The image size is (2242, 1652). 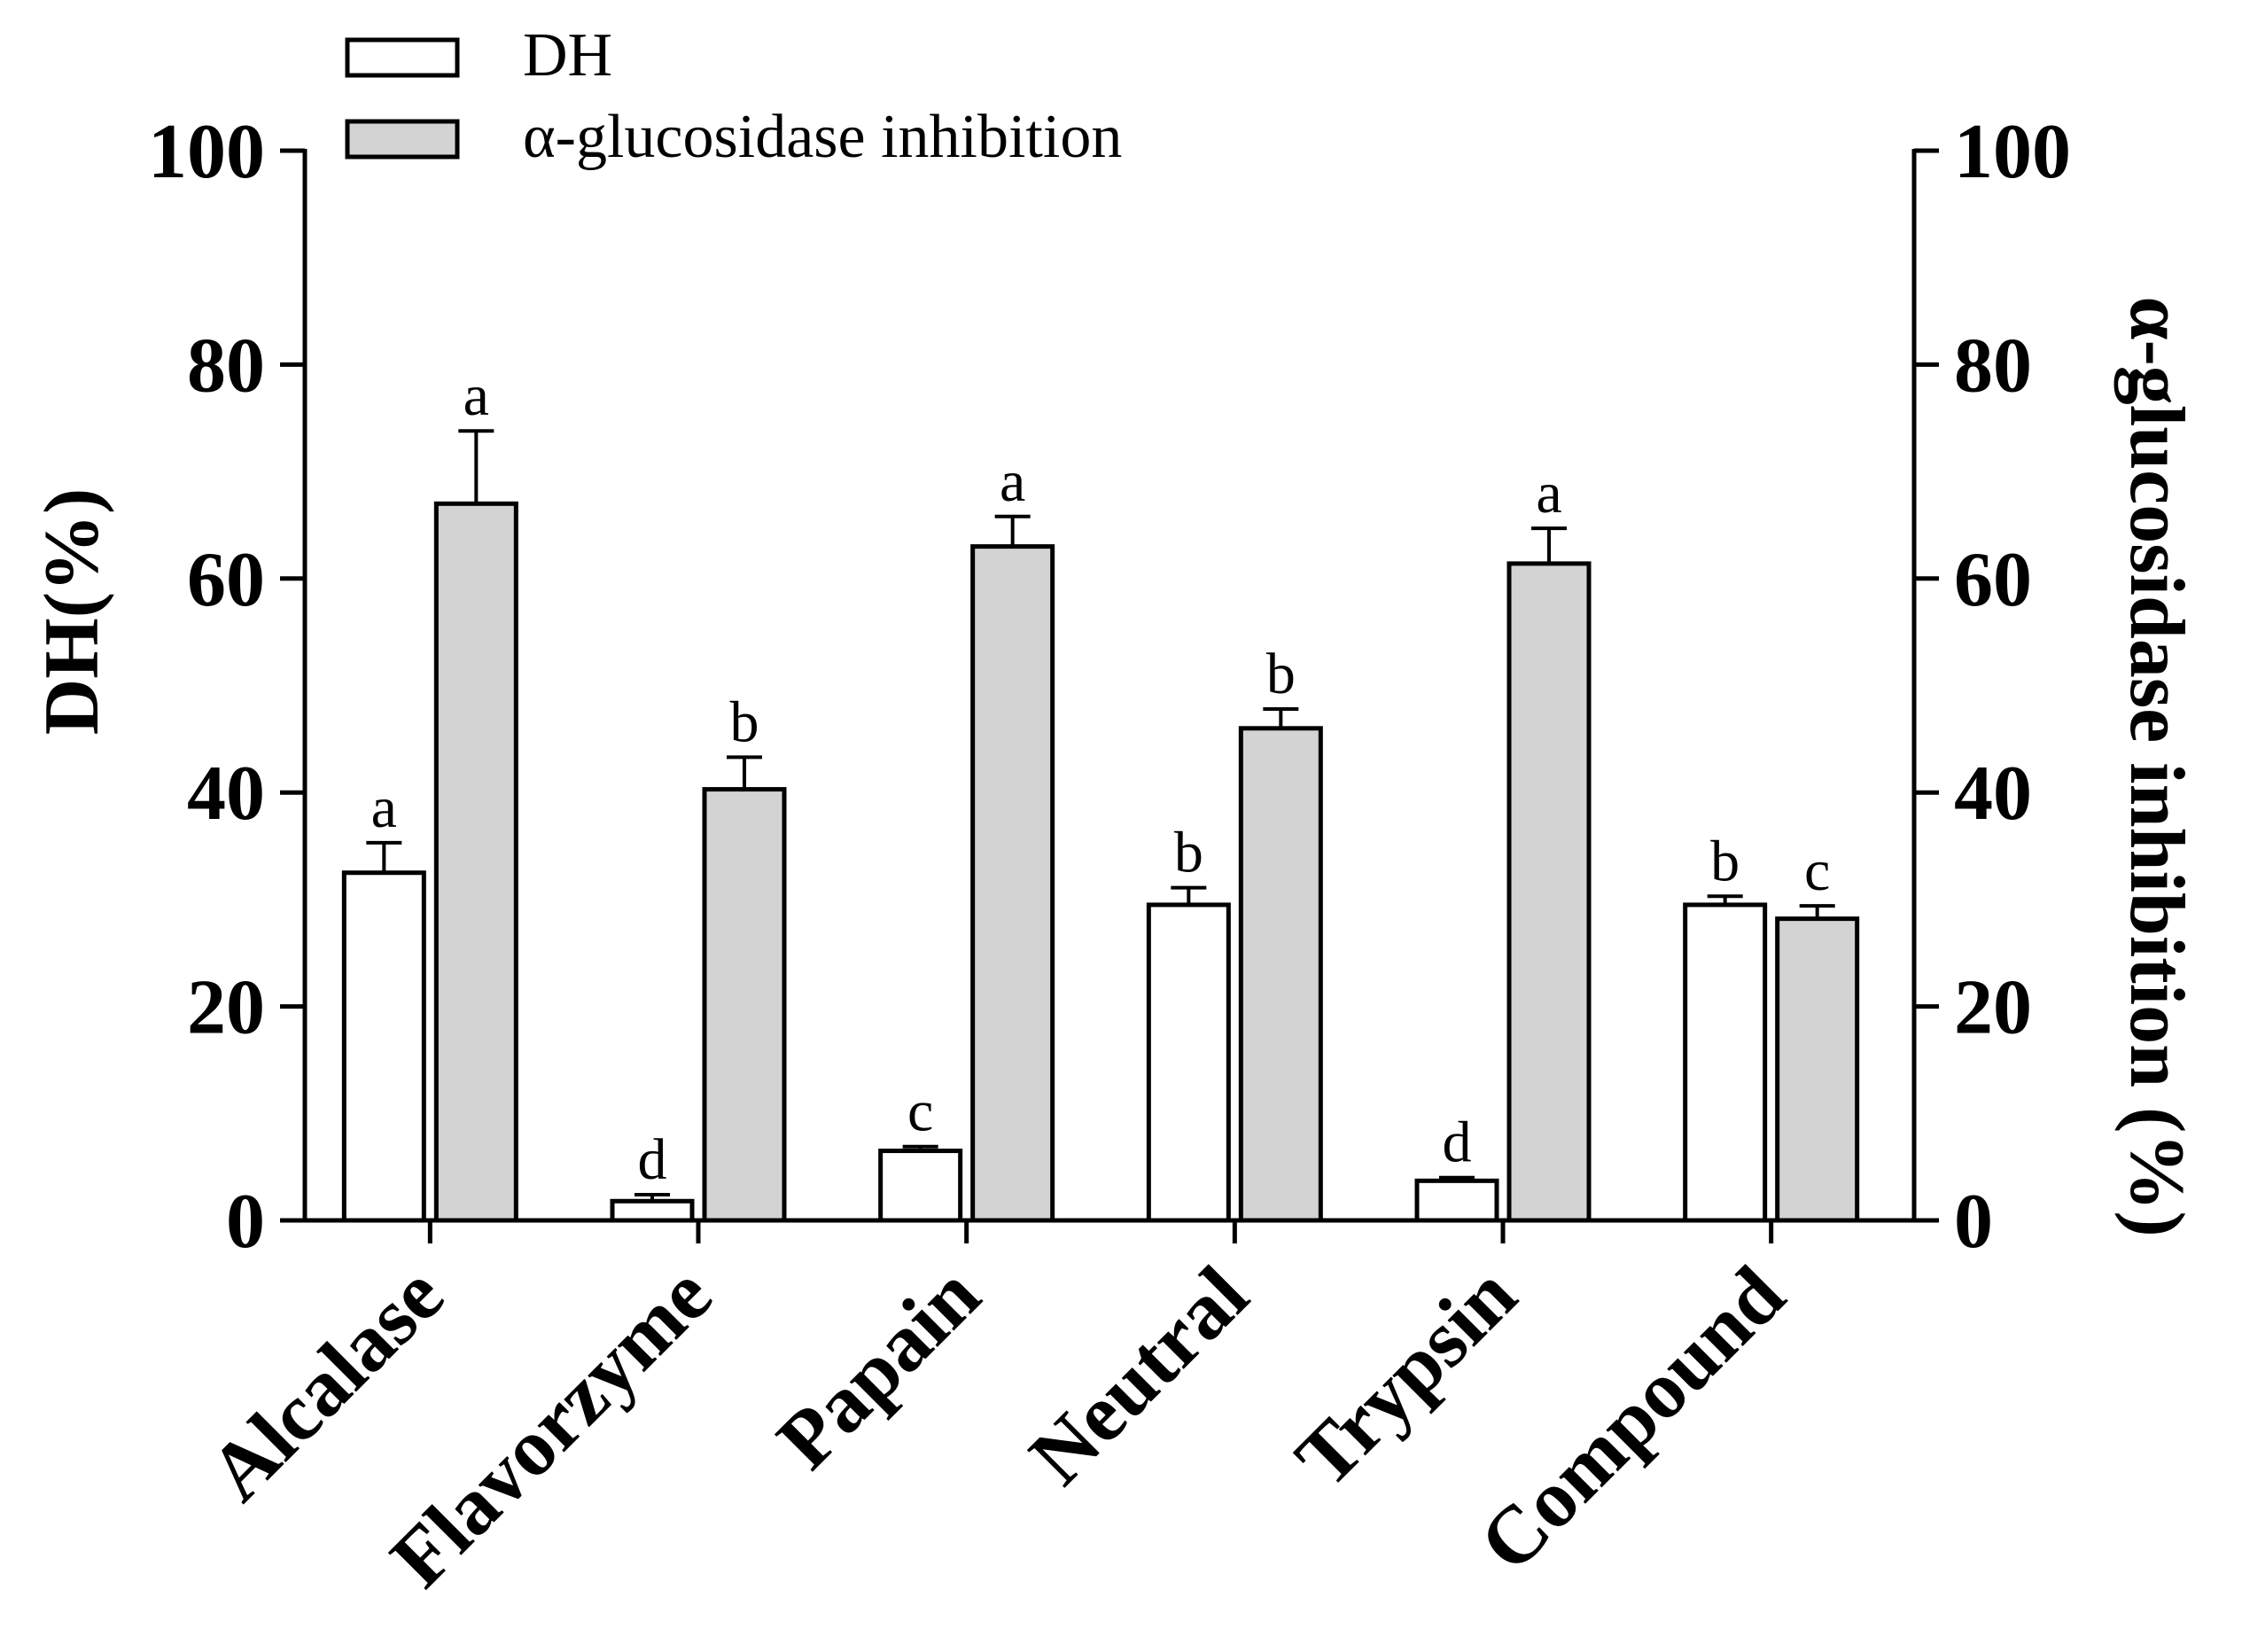 I want to click on legend-label: α-glucosidase inhibition, so click(x=822, y=137).